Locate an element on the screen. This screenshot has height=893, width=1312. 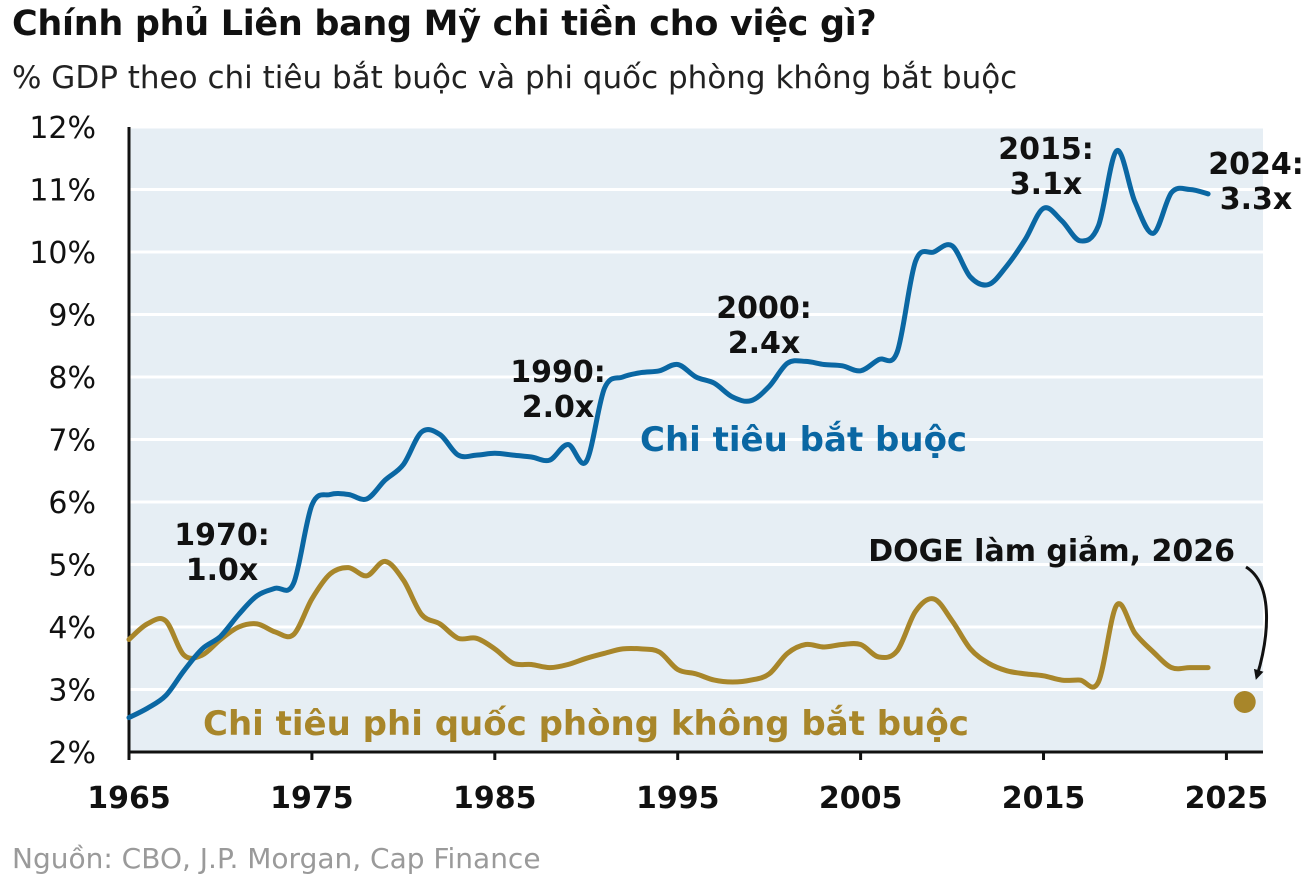
x-tick-label: 1965 is located at coordinates (129, 798).